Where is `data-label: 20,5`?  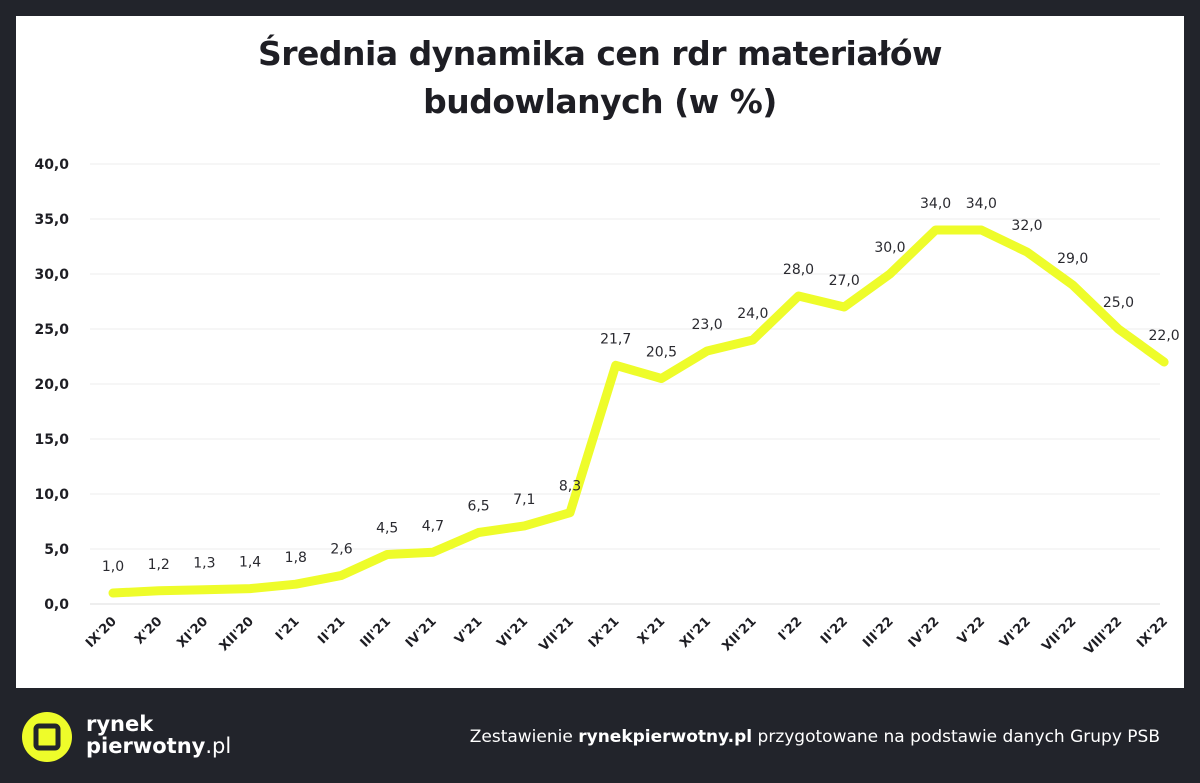 data-label: 20,5 is located at coordinates (661, 353).